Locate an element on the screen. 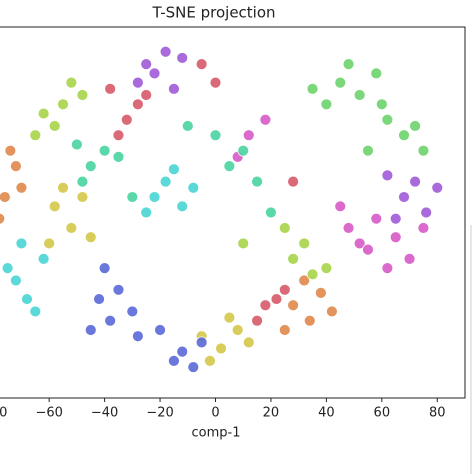  x-tick-label: 40 is located at coordinates (326, 413).